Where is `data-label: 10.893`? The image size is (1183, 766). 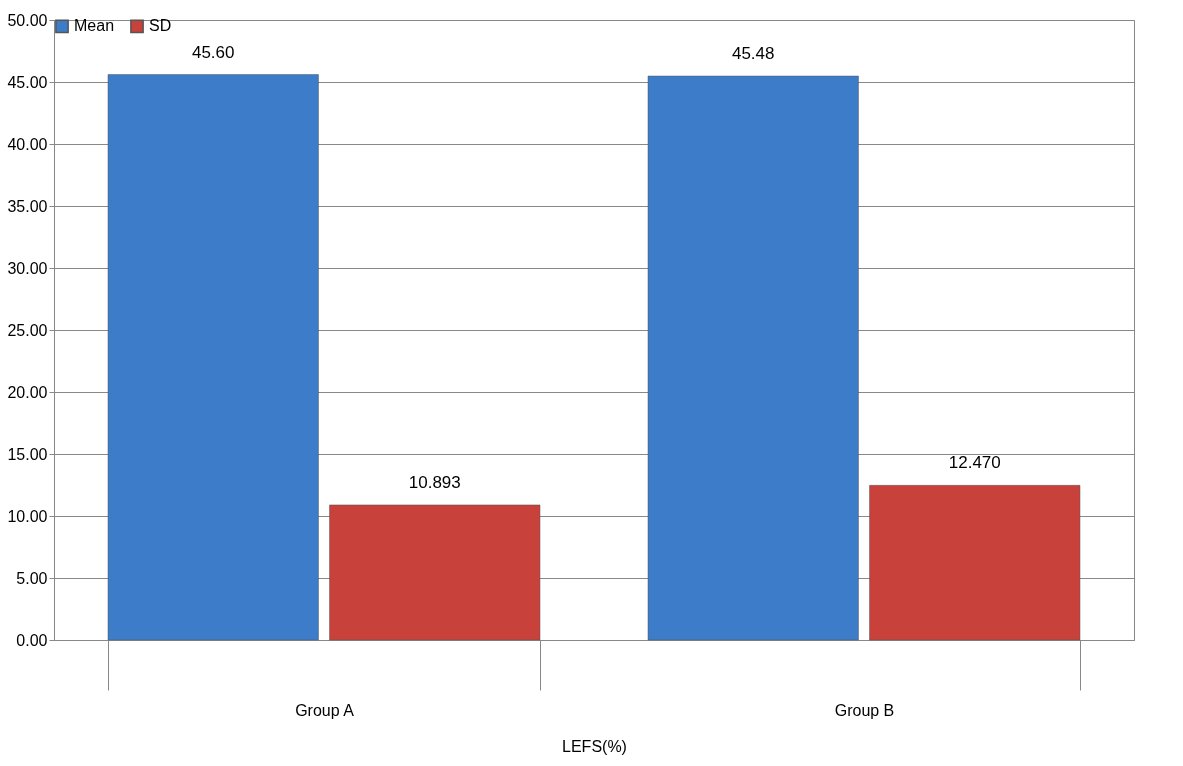 data-label: 10.893 is located at coordinates (434, 482).